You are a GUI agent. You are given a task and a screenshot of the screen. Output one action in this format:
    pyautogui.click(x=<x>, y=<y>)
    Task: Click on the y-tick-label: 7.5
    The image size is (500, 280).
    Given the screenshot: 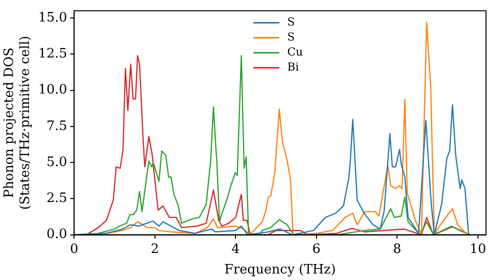 What is the action you would take?
    pyautogui.click(x=57, y=126)
    